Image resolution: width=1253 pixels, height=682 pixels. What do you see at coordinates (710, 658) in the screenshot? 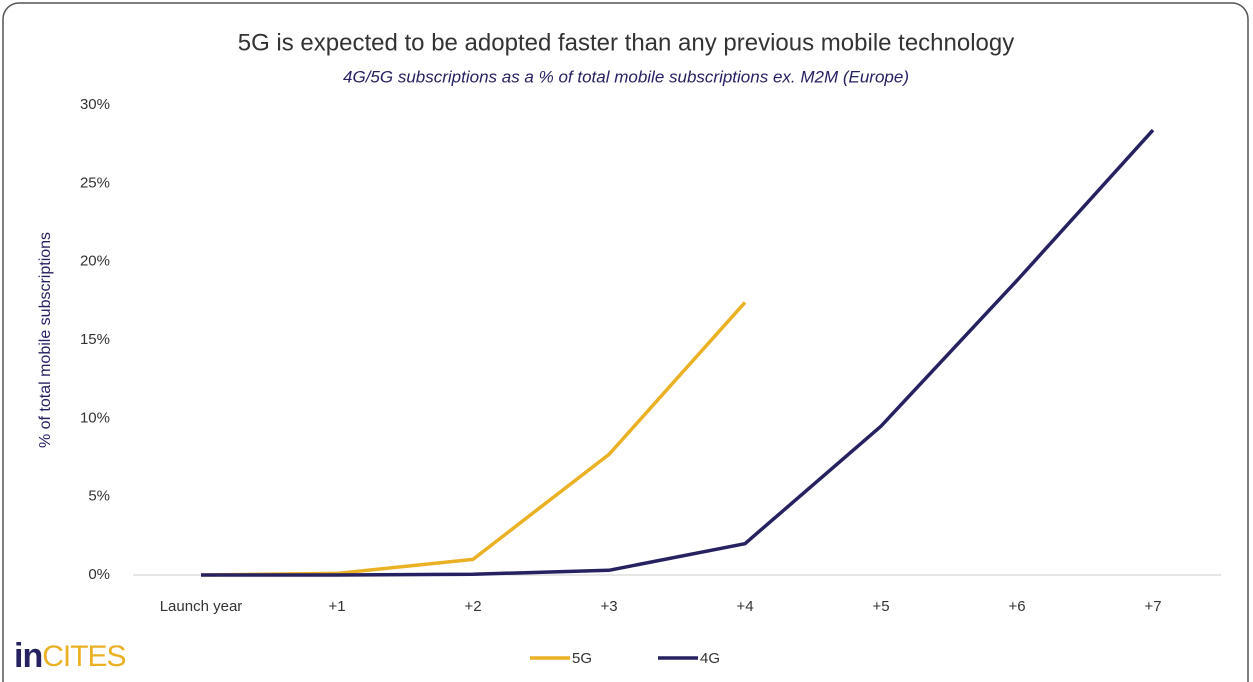
I see `legend-label: 4G` at bounding box center [710, 658].